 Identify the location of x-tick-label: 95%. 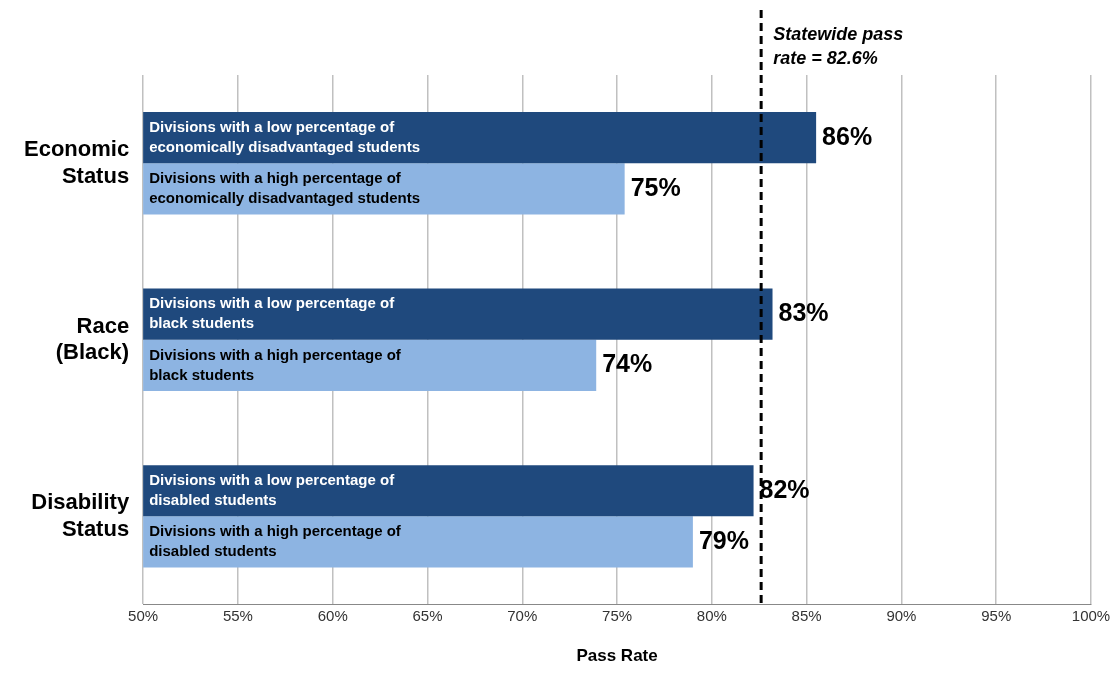
(996, 615).